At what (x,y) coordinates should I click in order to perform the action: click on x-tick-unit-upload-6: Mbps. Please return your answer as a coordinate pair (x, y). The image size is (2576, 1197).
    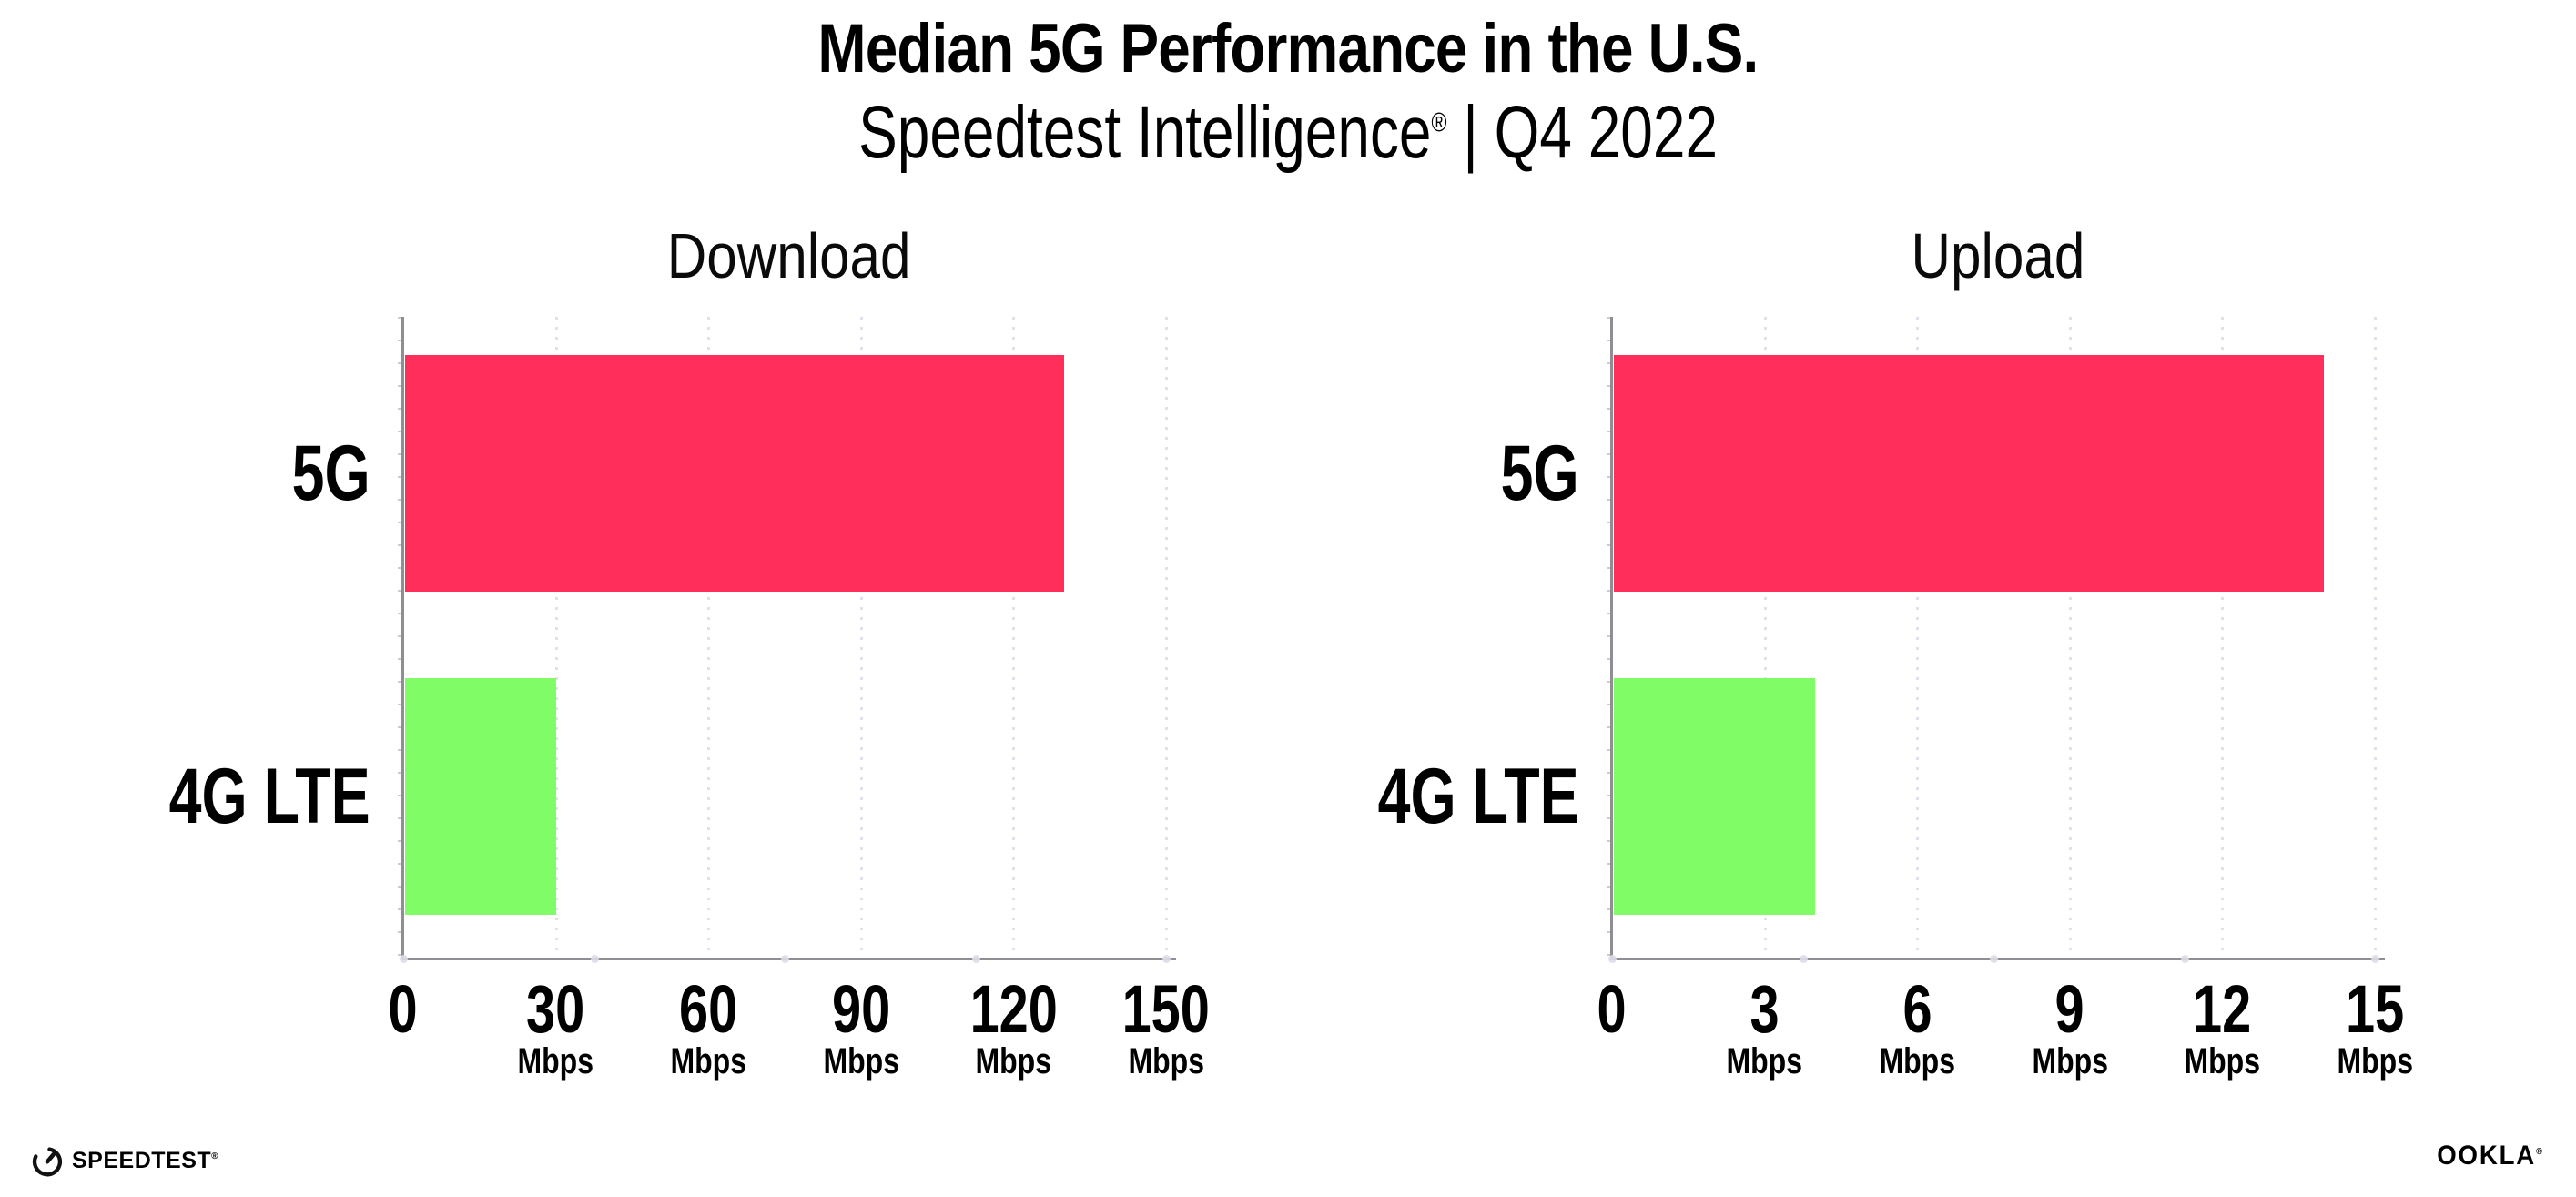
    Looking at the image, I should click on (1917, 1062).